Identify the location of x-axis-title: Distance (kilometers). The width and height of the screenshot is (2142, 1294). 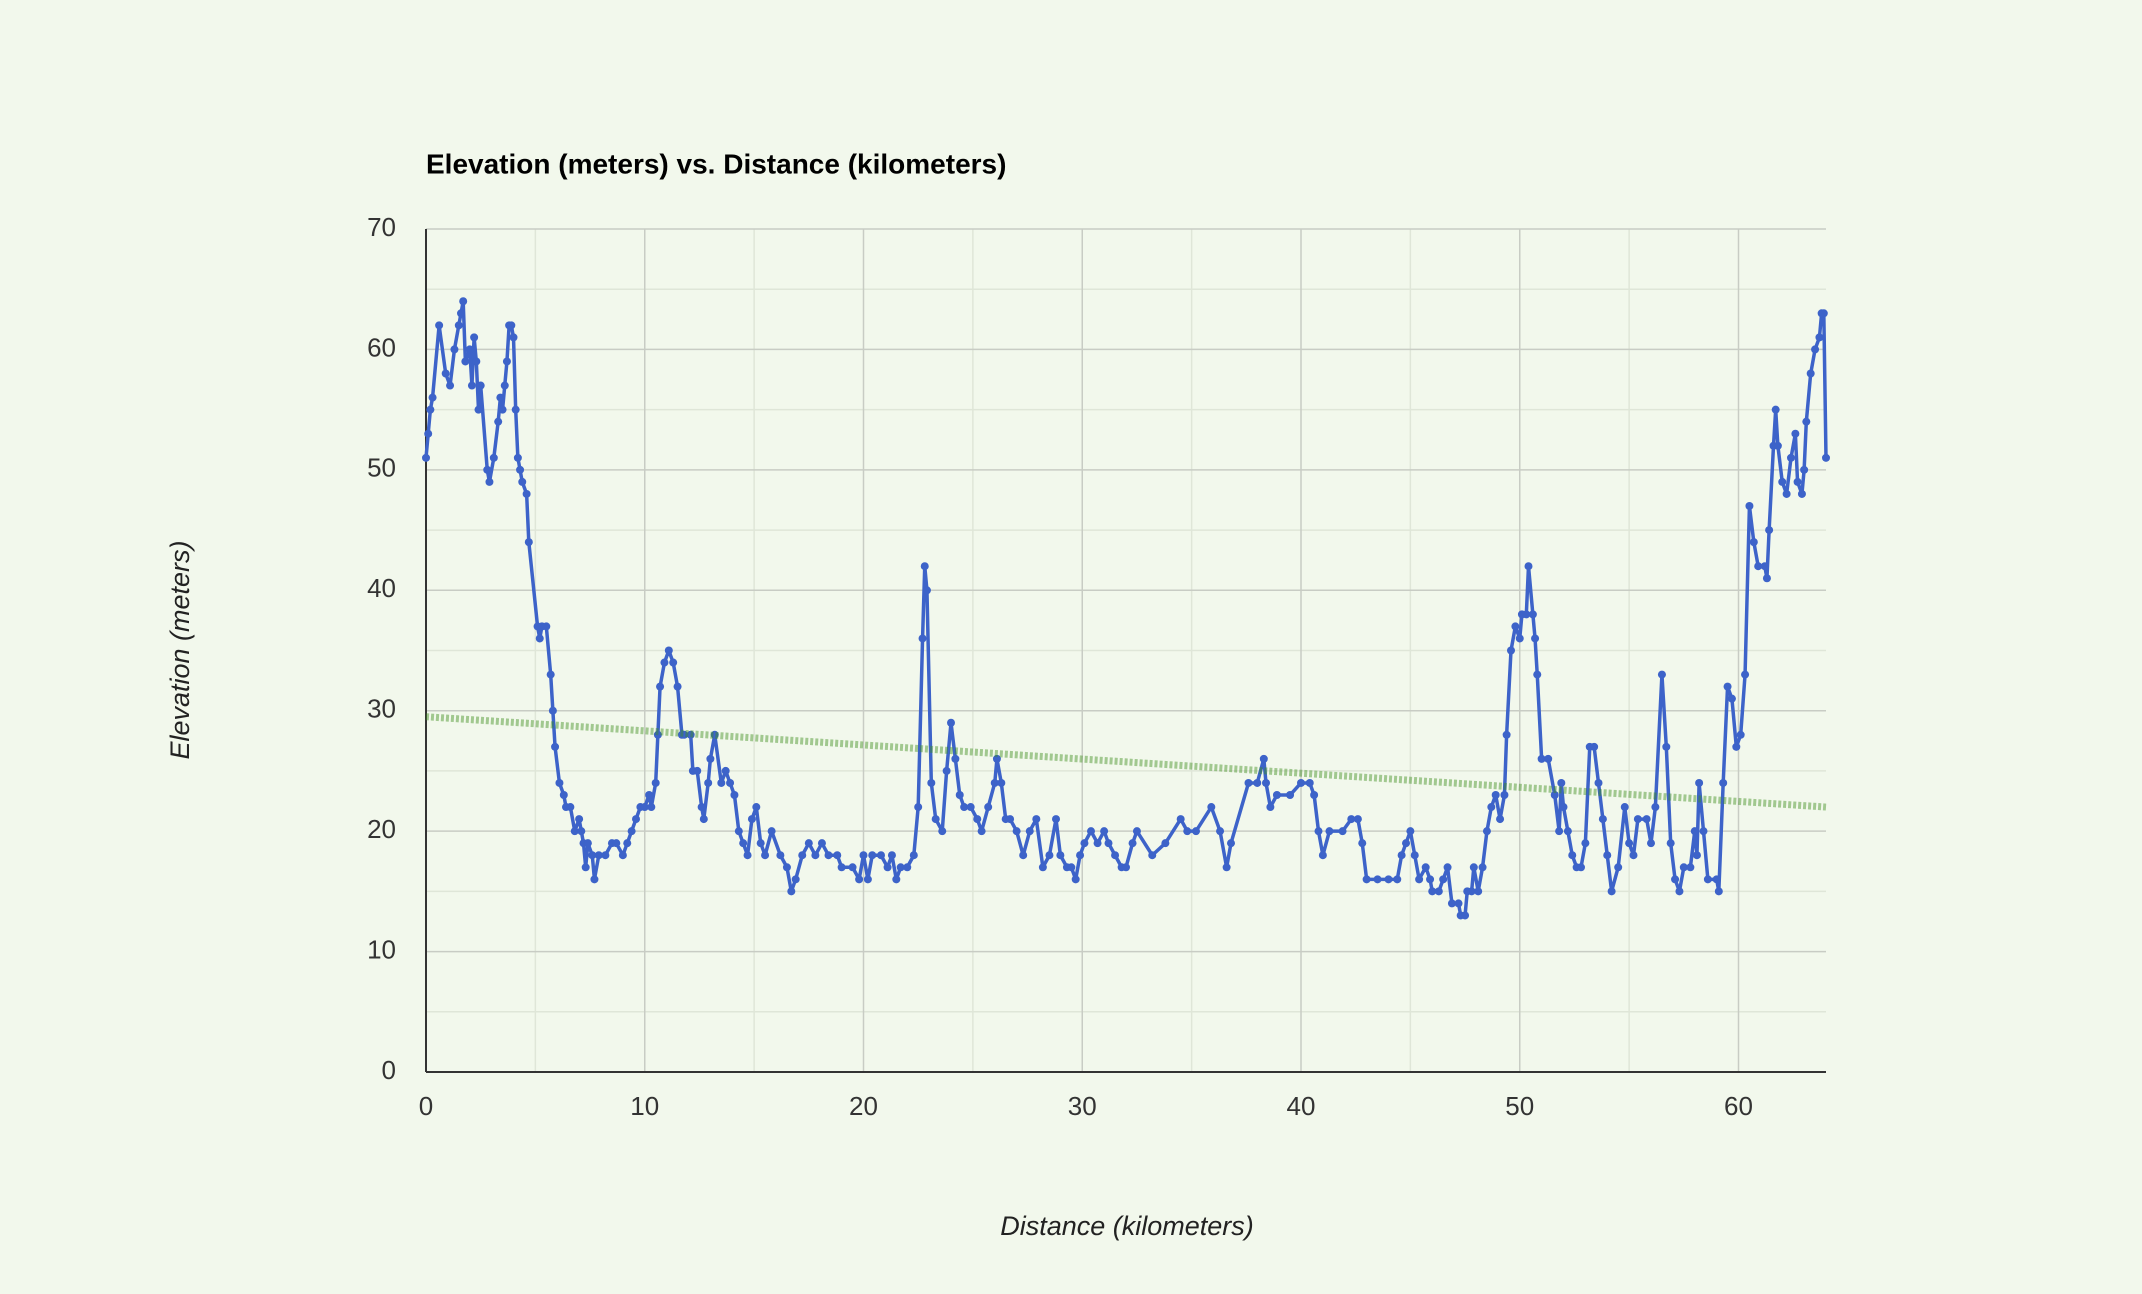
(1127, 1226).